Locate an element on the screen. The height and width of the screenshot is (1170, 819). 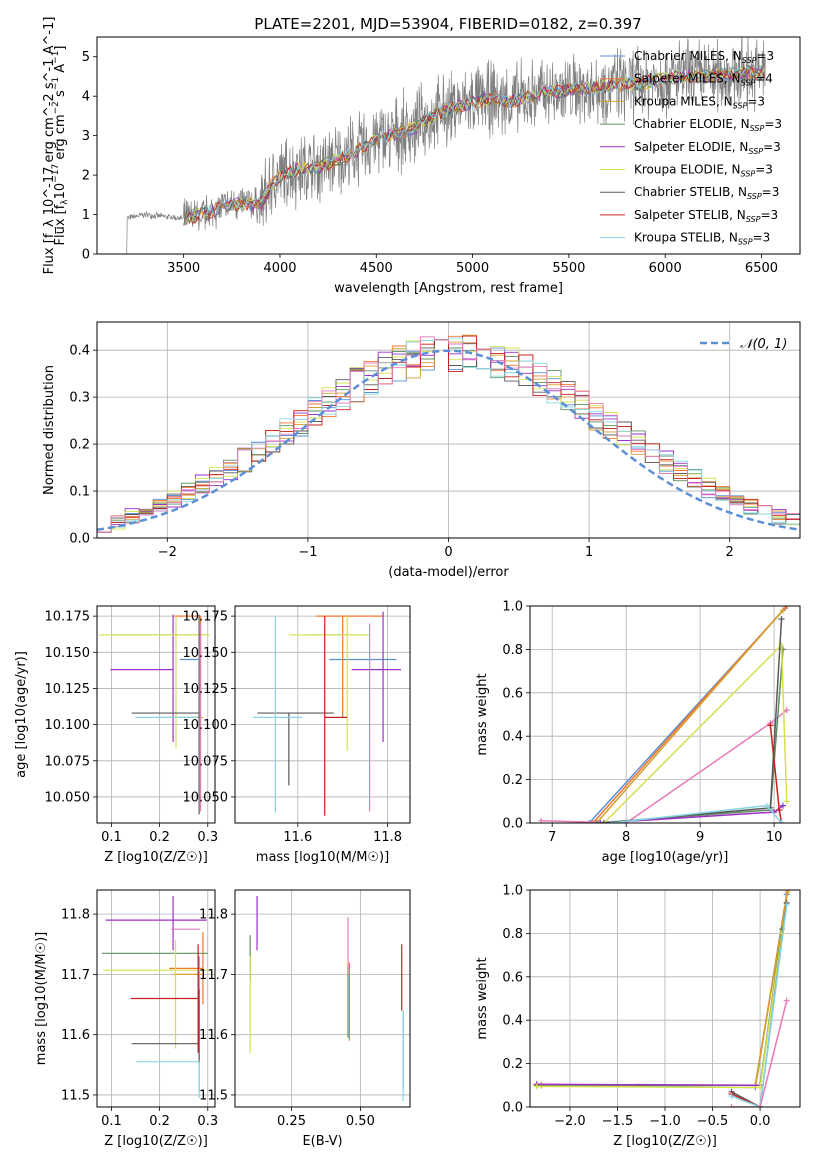
x-tick-label: 7 is located at coordinates (552, 837).